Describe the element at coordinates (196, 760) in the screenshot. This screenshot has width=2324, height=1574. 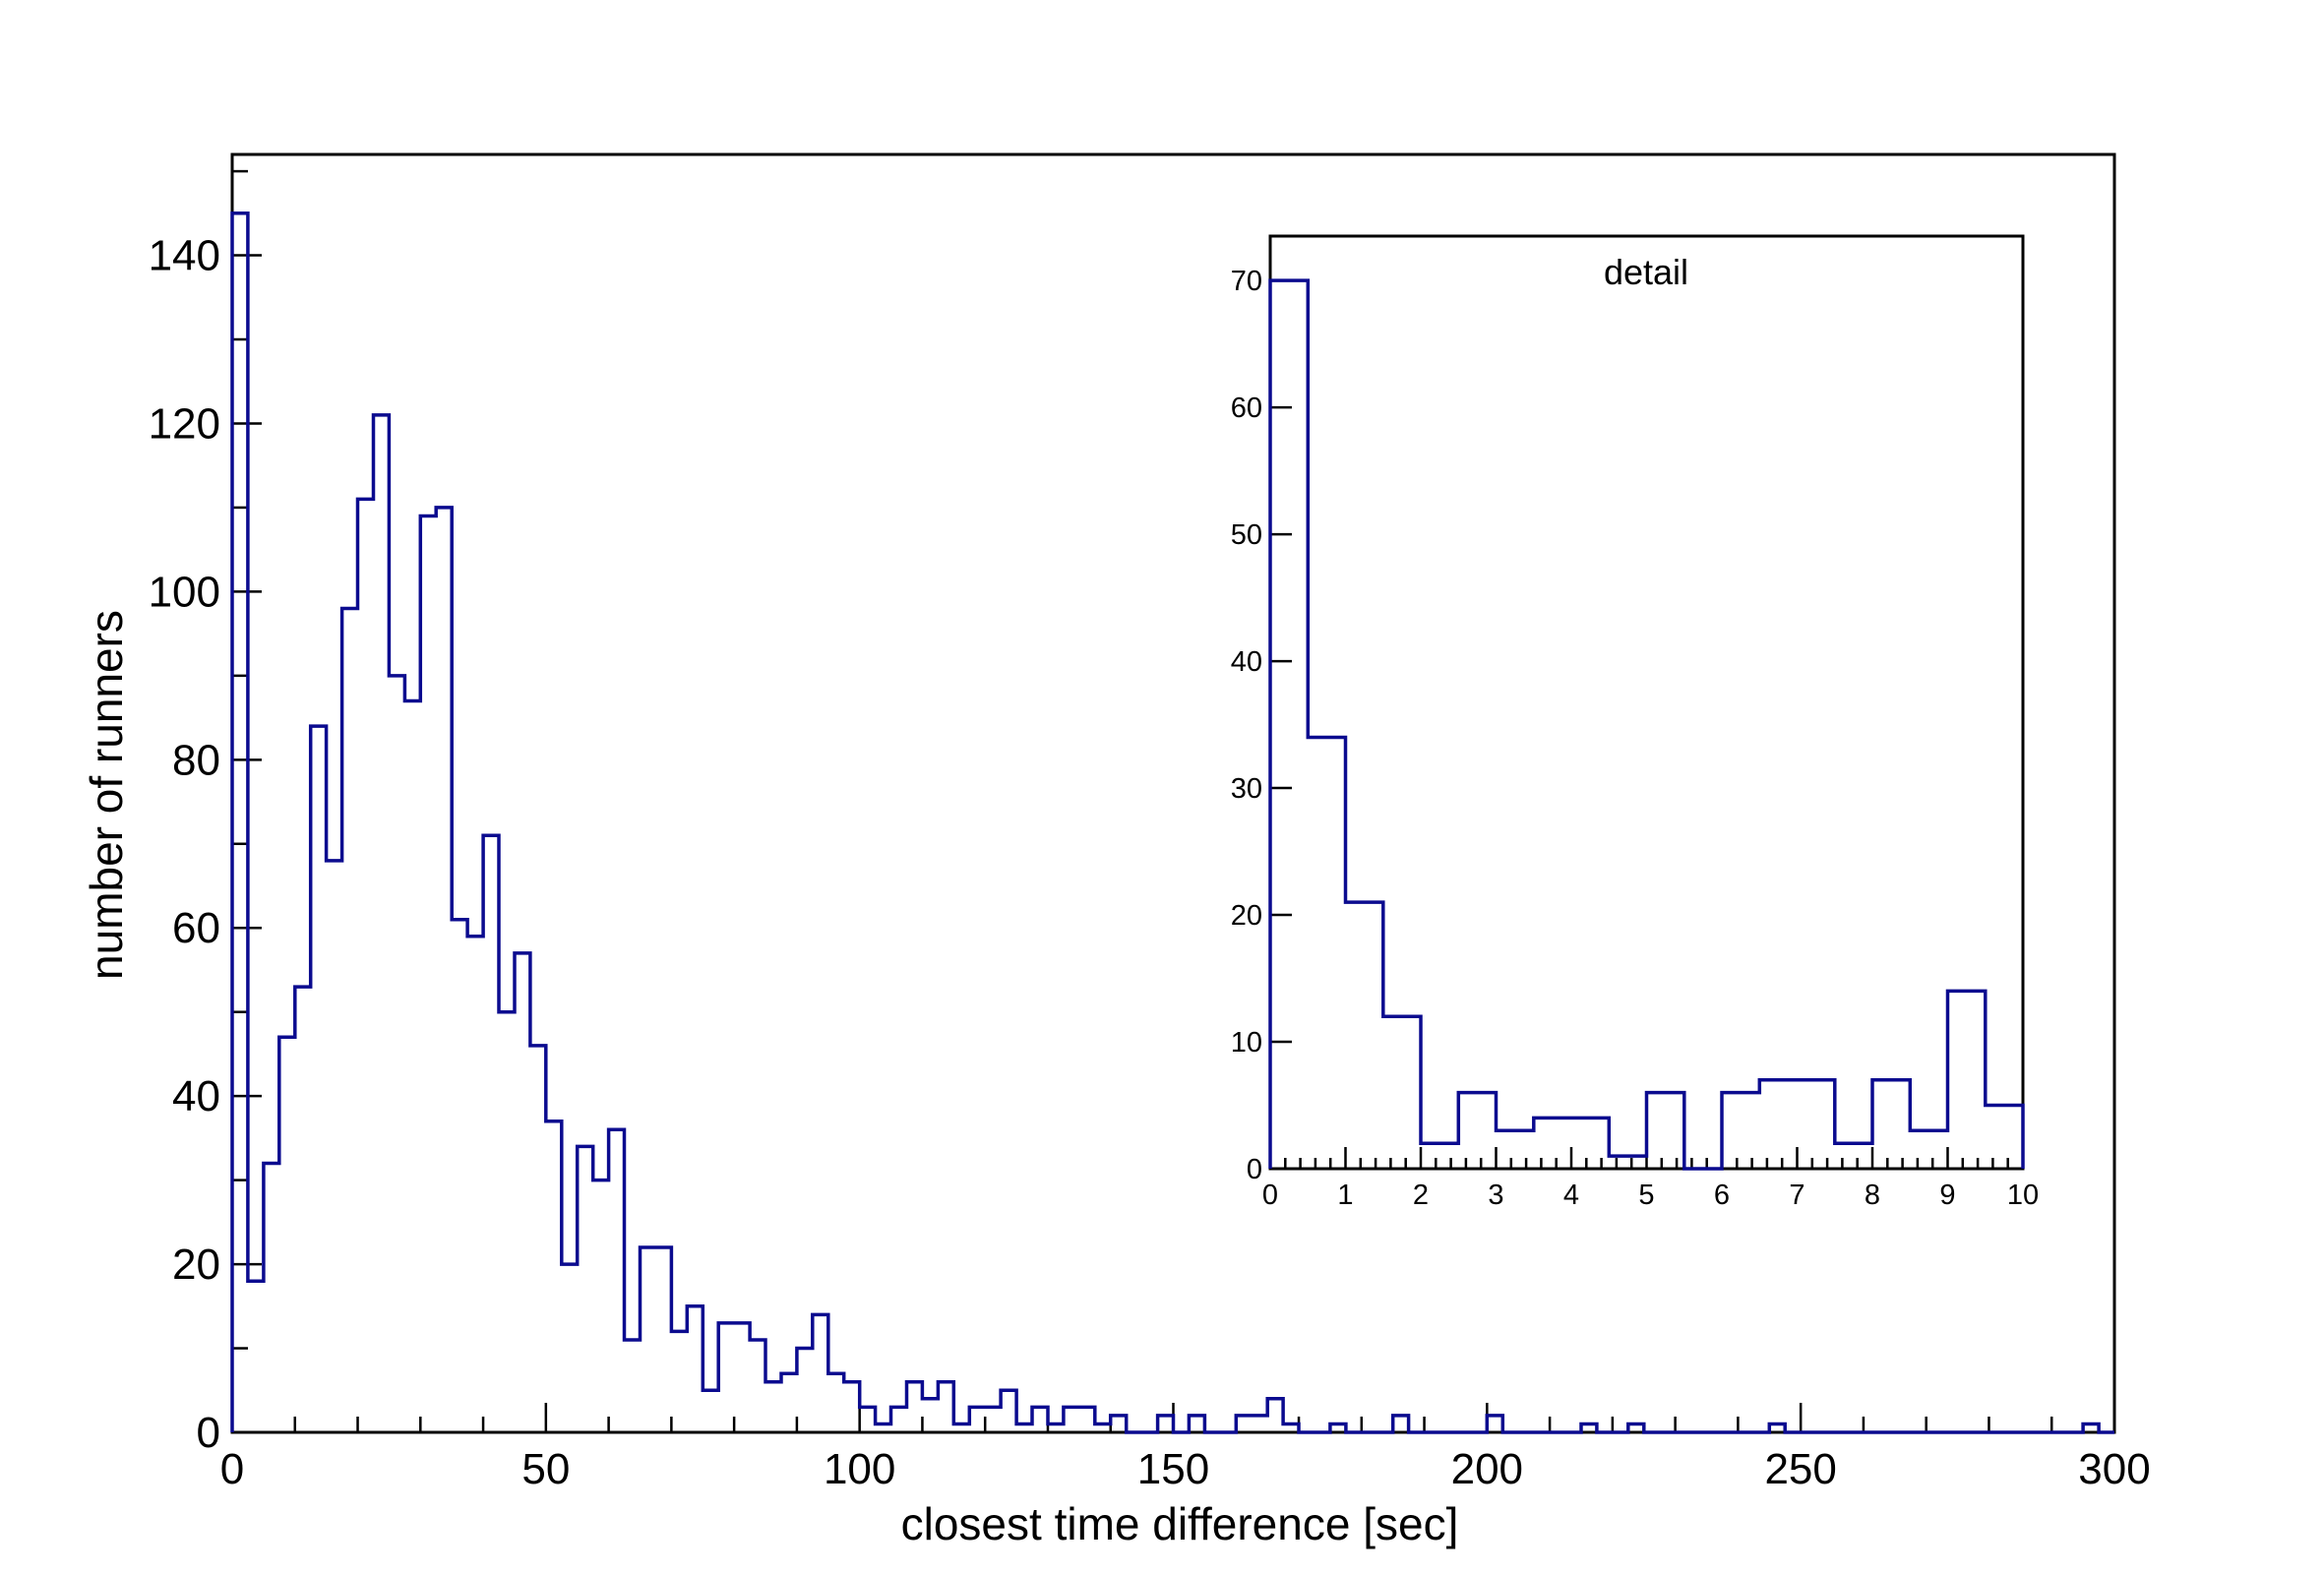
I see `y-tick-label: 80` at that location.